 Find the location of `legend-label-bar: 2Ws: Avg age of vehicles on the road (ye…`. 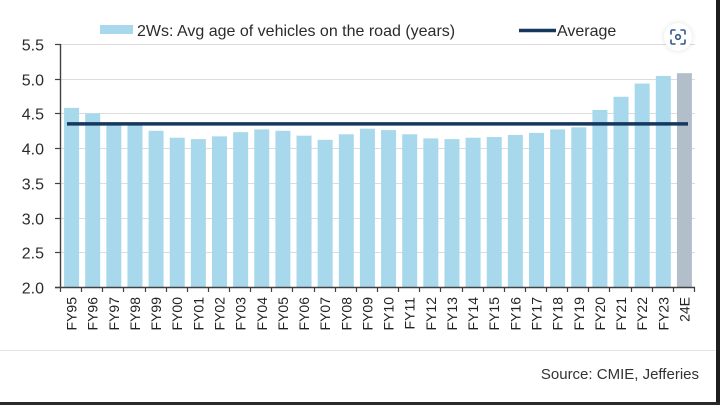

legend-label-bar: 2Ws: Avg age of vehicles on the road (ye… is located at coordinates (296, 31).